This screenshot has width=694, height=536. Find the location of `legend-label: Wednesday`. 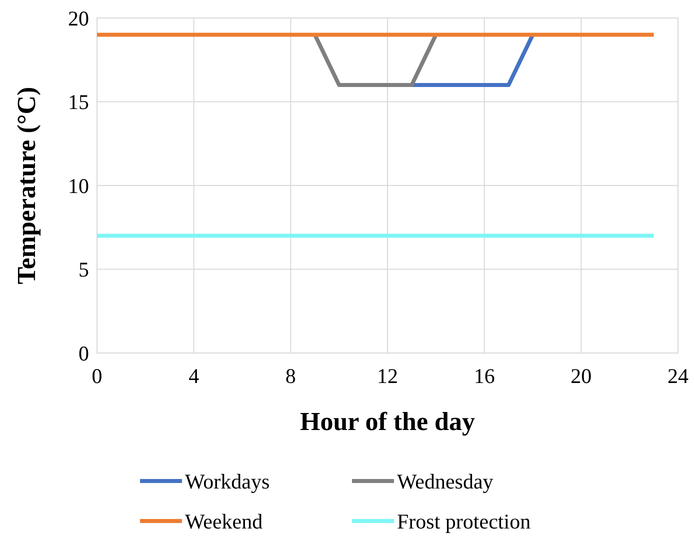

legend-label: Wednesday is located at coordinates (445, 481).